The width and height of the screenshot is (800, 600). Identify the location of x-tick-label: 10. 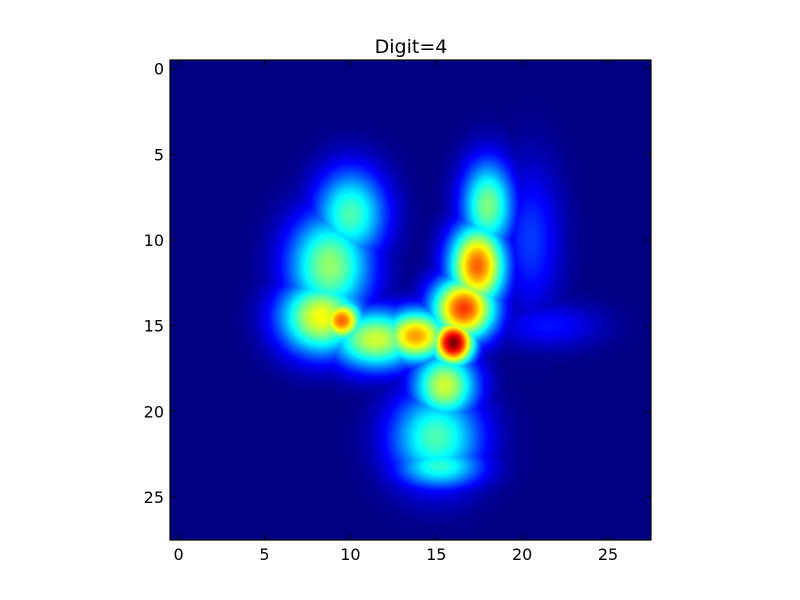
(350, 554).